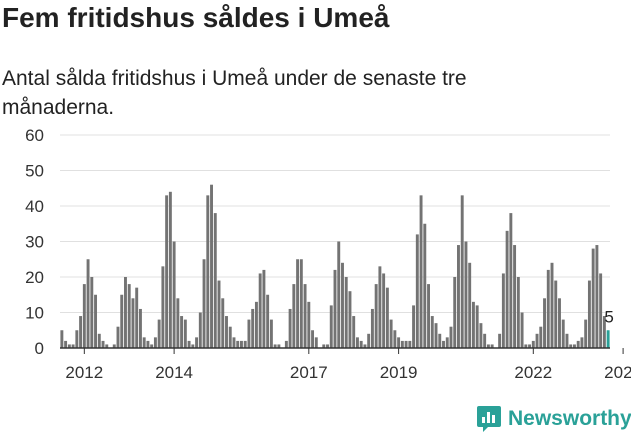  Describe the element at coordinates (489, 419) in the screenshot. I see `newsworthy-chart-icon` at that location.